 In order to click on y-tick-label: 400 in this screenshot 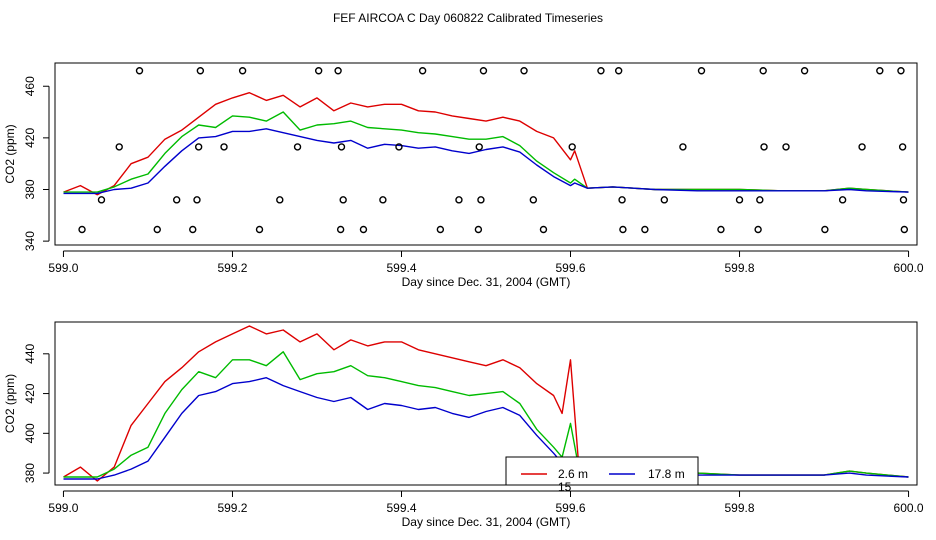, I will do `click(30, 433)`.